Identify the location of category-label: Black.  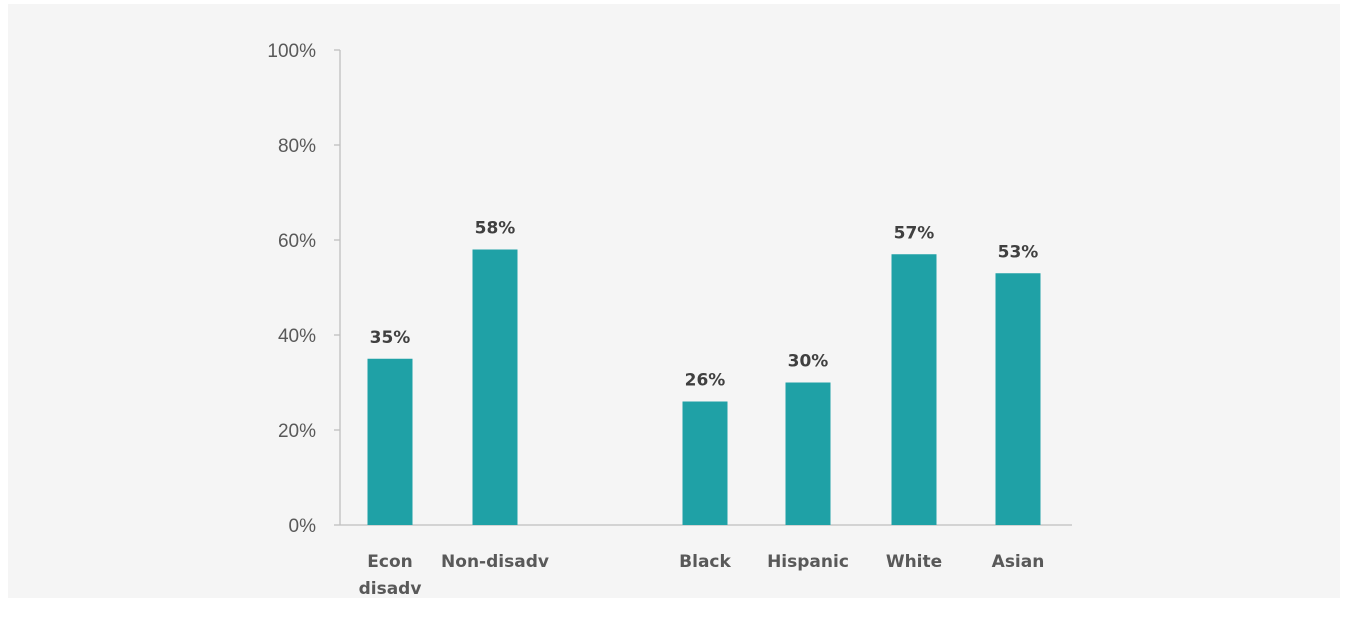
(705, 562).